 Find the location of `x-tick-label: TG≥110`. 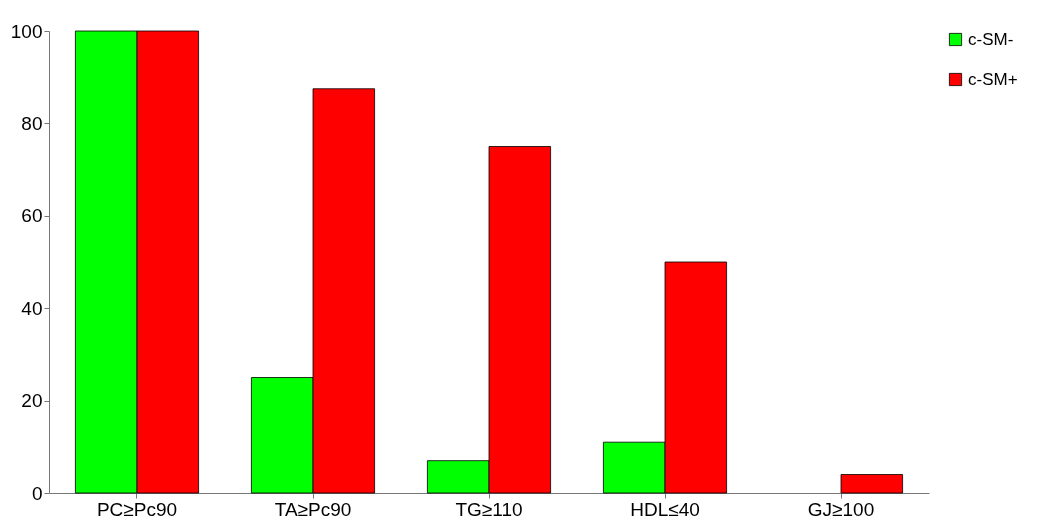

x-tick-label: TG≥110 is located at coordinates (489, 509).